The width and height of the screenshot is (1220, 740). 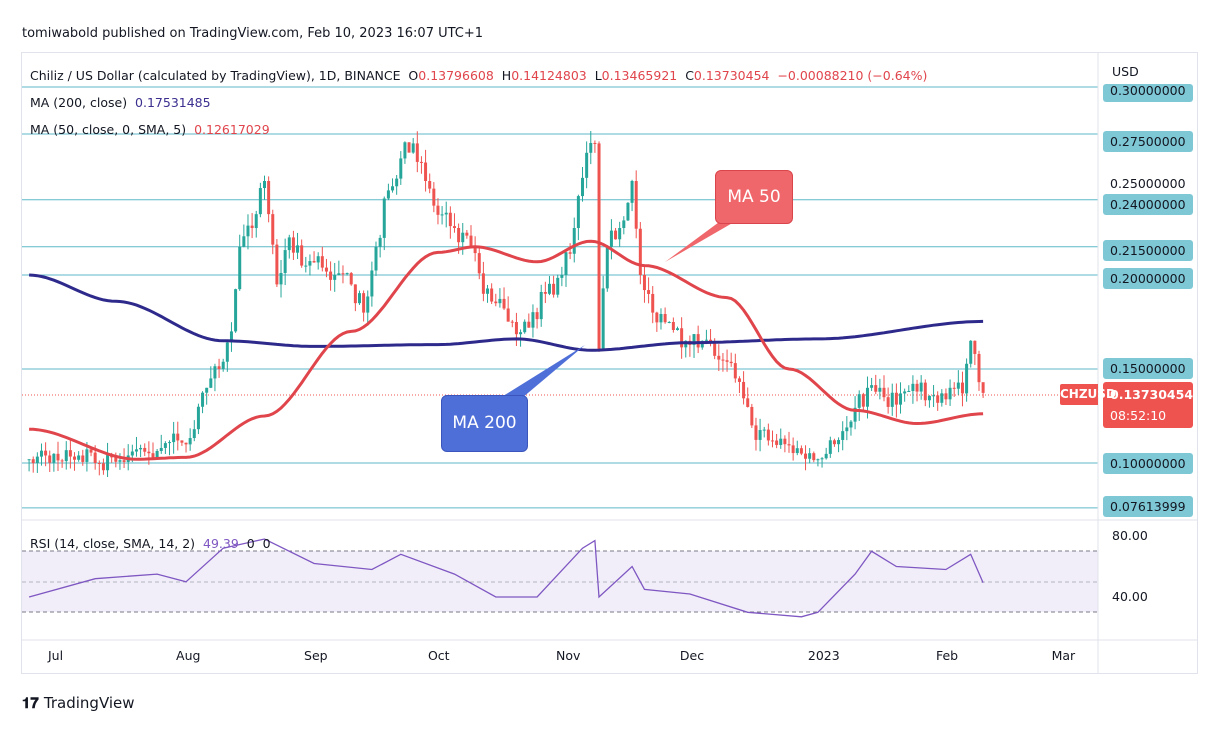 What do you see at coordinates (1148, 463) in the screenshot?
I see `price-level-tag: 0.10000000` at bounding box center [1148, 463].